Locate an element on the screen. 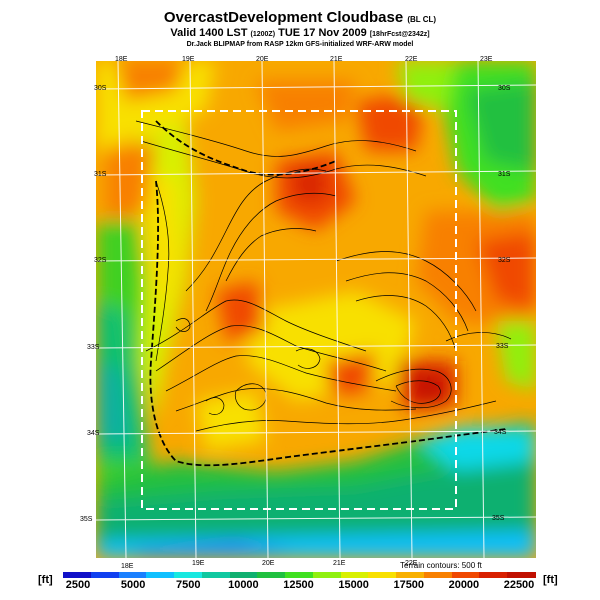 Image resolution: width=600 pixels, height=600 pixels. colorbar is located at coordinates (299, 575).